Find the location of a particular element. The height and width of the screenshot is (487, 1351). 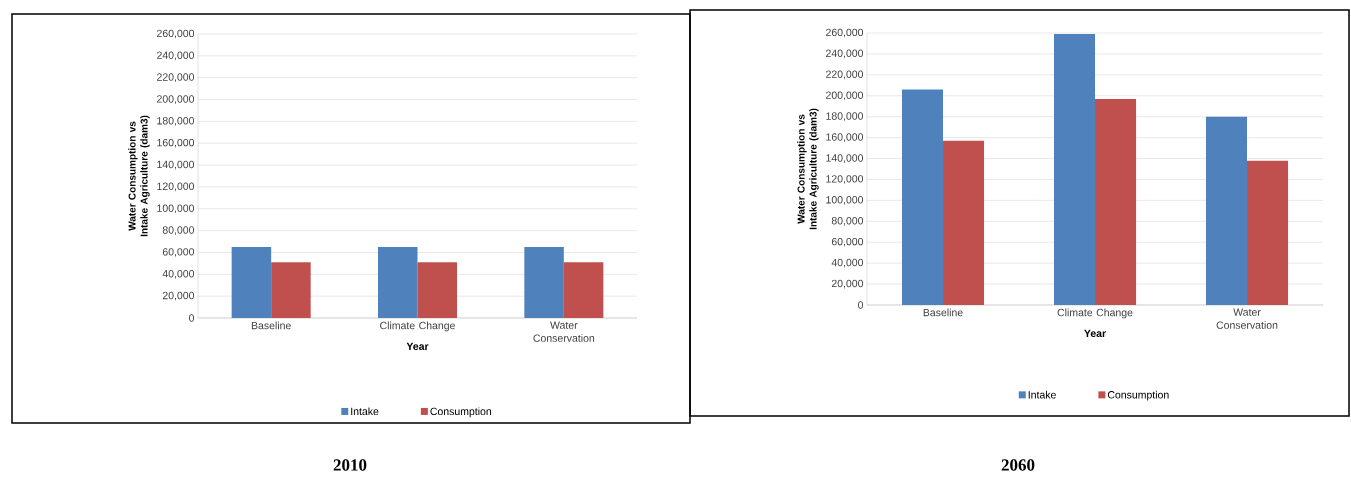

text: 2060 is located at coordinates (1018, 465).